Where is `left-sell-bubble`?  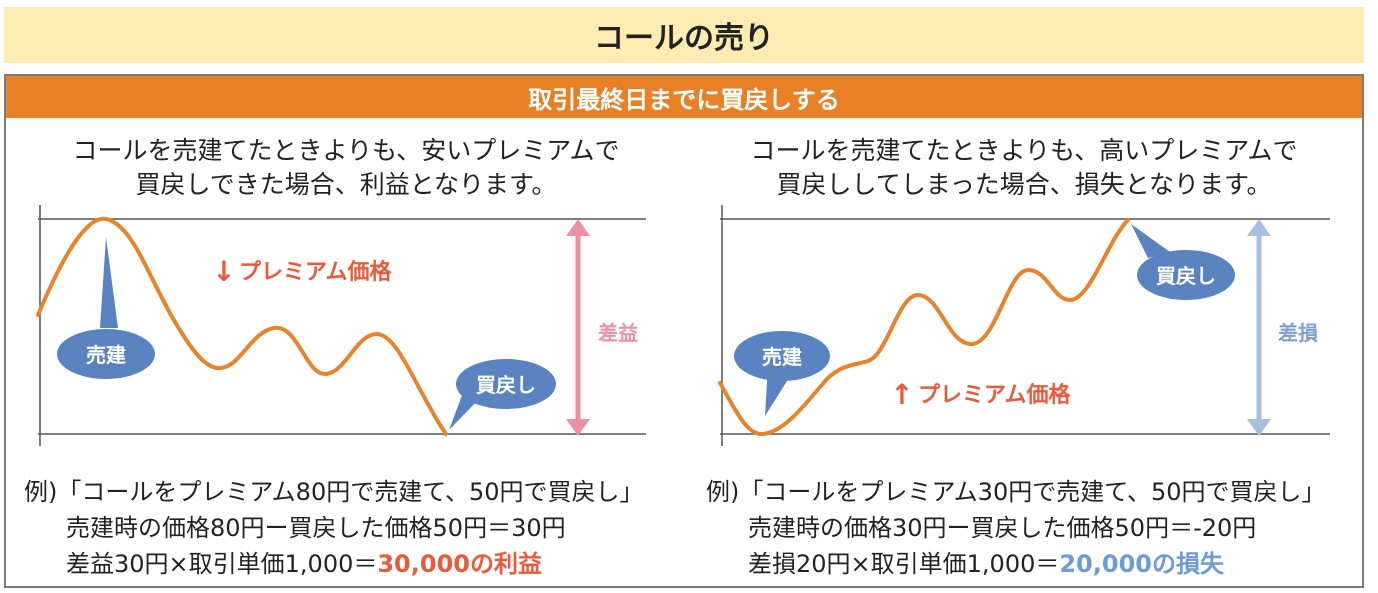
left-sell-bubble is located at coordinates (106, 354).